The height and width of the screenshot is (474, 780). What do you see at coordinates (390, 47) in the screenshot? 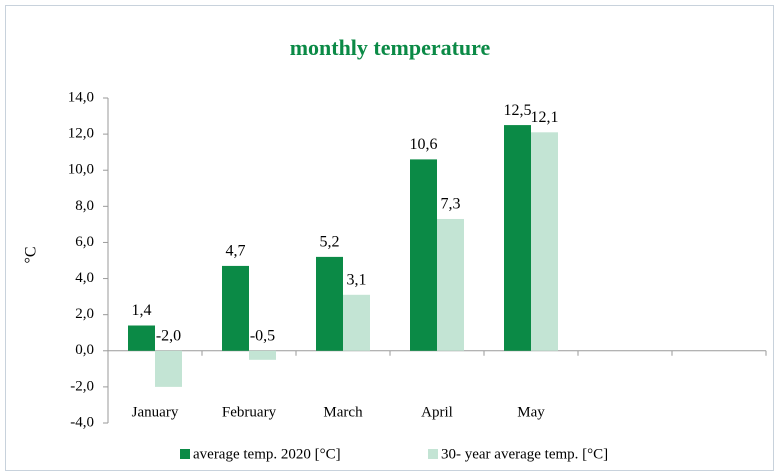
I see `chart-title: monthly temperature` at bounding box center [390, 47].